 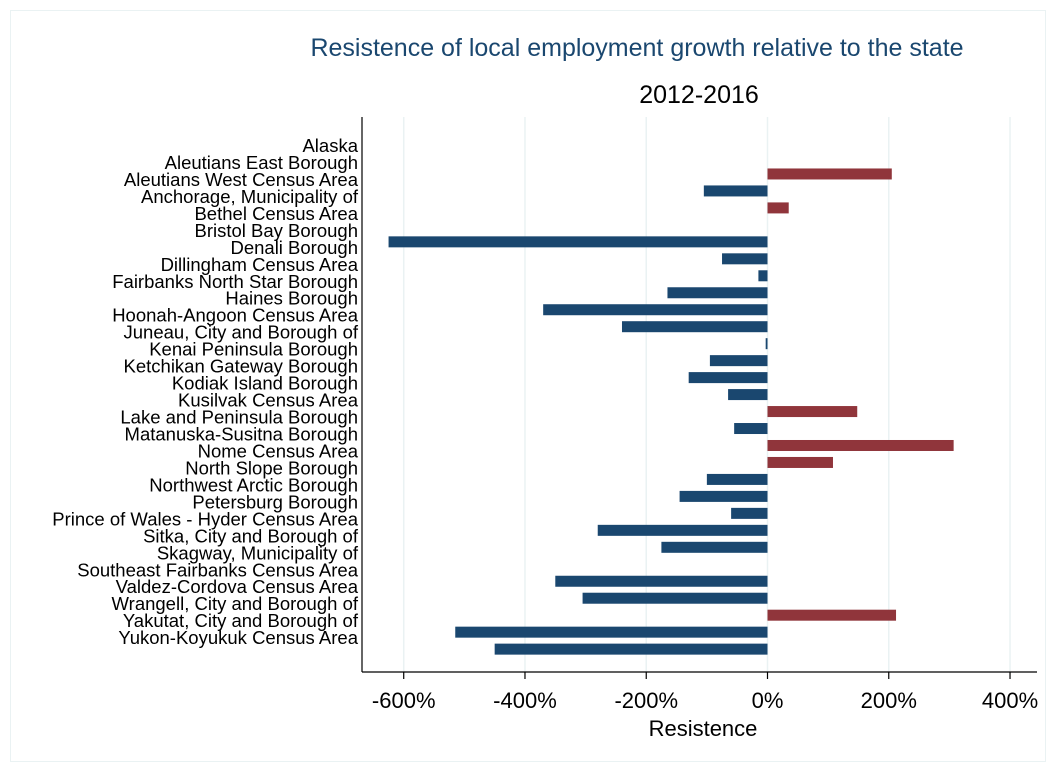 I want to click on category-label: Ketchikan Gateway Borough, so click(x=241, y=366).